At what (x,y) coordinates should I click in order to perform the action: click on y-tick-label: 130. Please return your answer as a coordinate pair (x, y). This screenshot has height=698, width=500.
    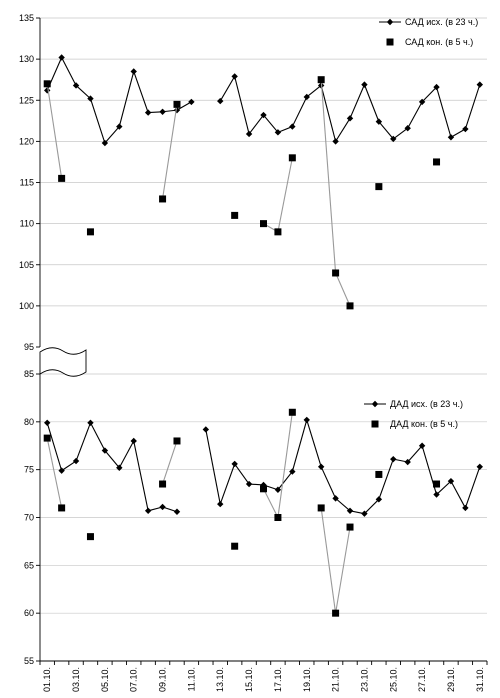
    Looking at the image, I should click on (26, 59).